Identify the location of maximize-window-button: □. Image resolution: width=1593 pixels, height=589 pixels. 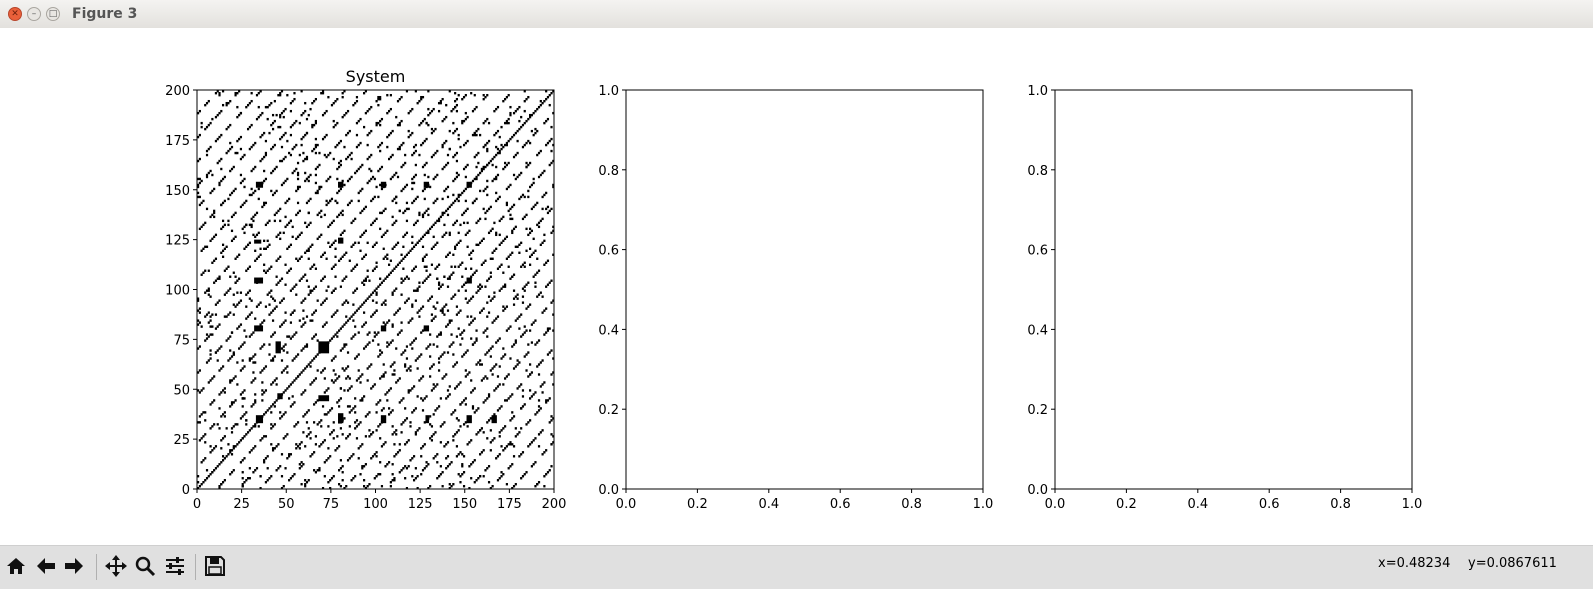
(53, 14).